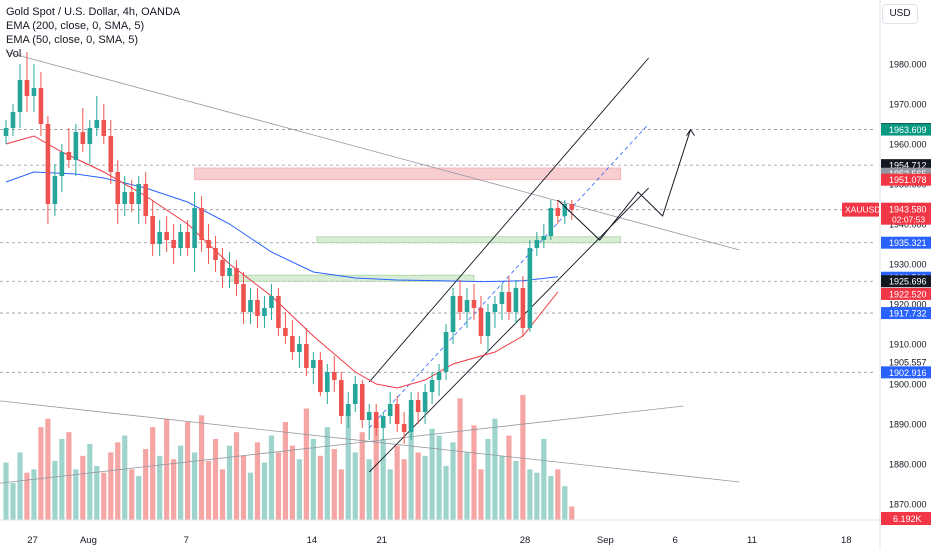 This screenshot has width=932, height=555. What do you see at coordinates (860, 209) in the screenshot?
I see `symbol-tag` at bounding box center [860, 209].